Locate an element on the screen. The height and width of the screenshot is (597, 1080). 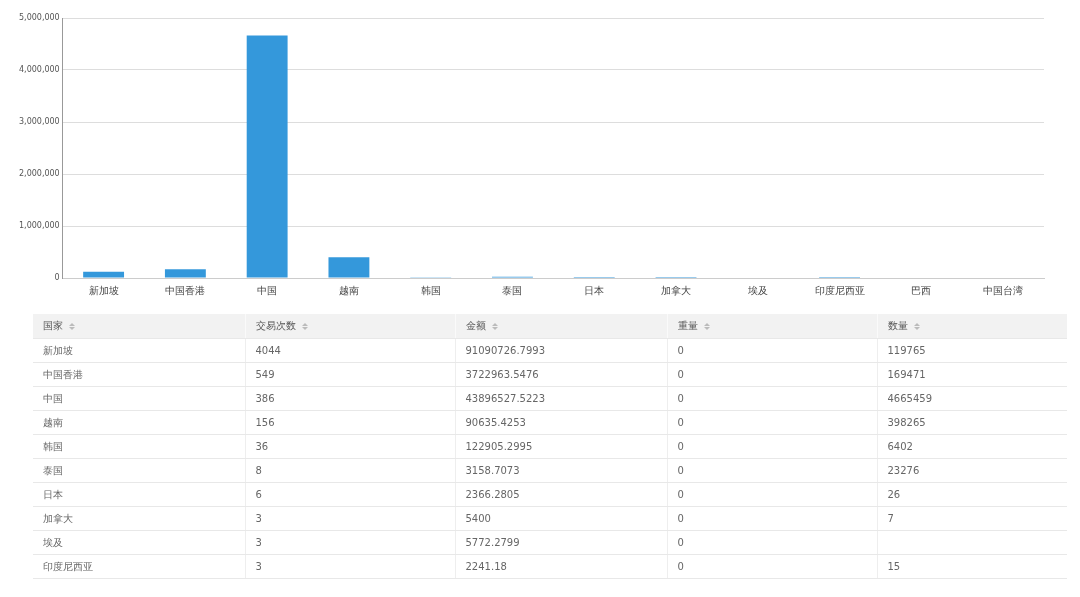
text: 169471 is located at coordinates (906, 374).